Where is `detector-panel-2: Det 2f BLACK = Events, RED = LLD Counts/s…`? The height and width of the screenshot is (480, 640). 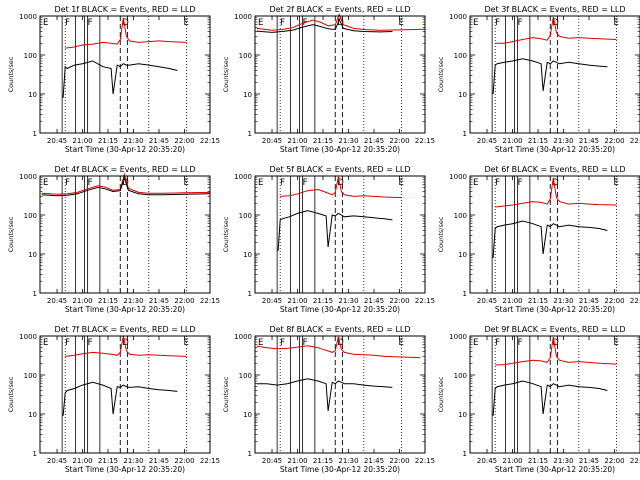 detector-panel-2: Det 2f BLACK = Events, RED = LLD Counts/s… is located at coordinates (328, 79).